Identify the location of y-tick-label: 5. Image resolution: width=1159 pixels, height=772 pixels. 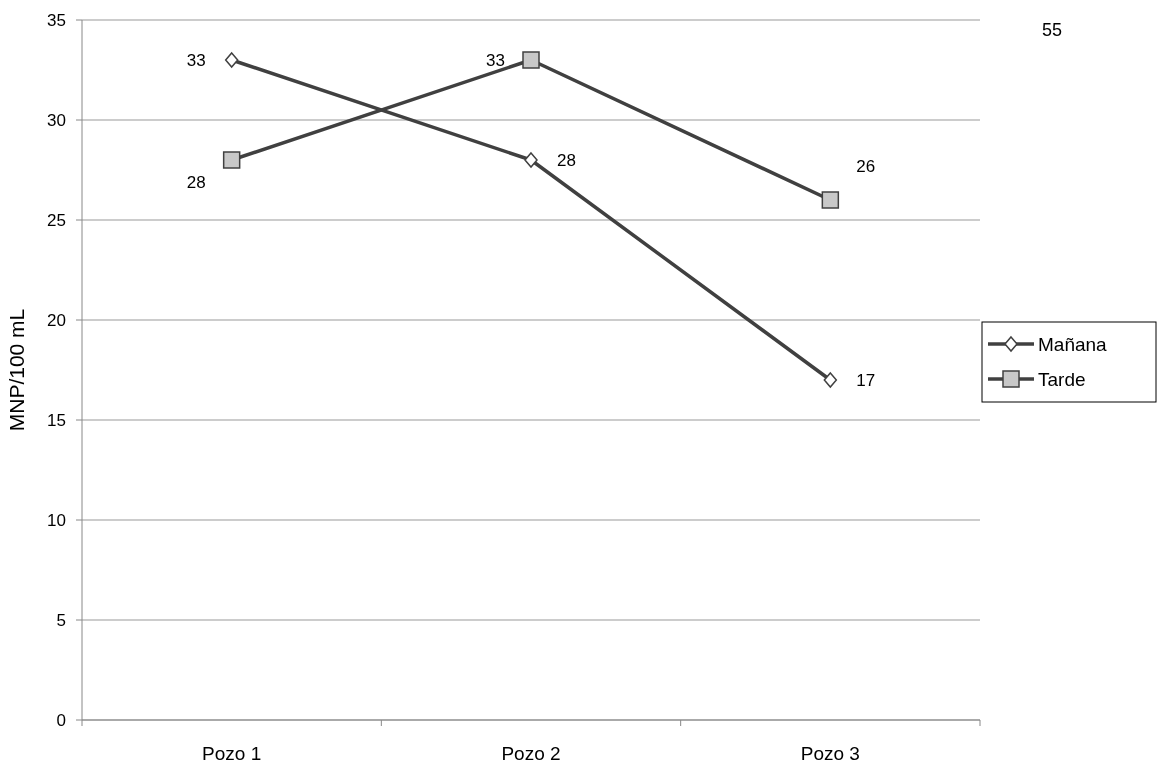
(61, 620).